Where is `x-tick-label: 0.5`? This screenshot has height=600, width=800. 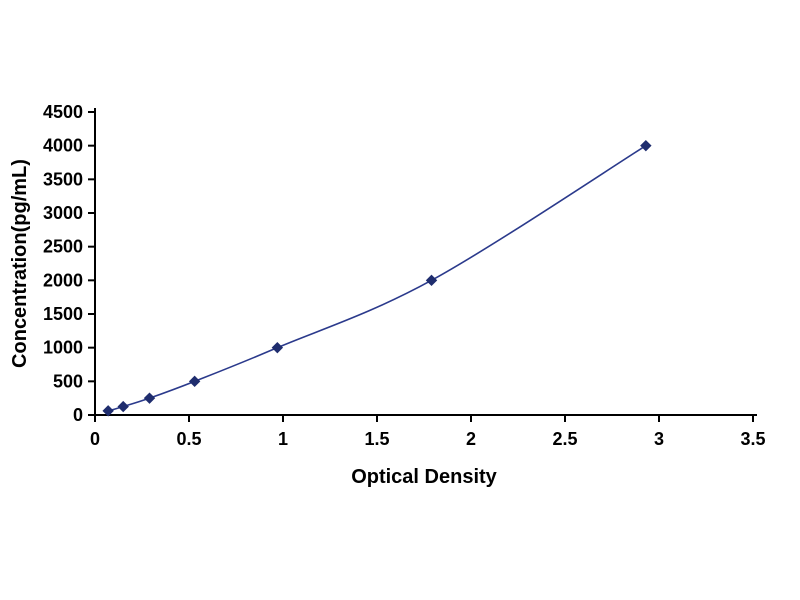 x-tick-label: 0.5 is located at coordinates (188, 439).